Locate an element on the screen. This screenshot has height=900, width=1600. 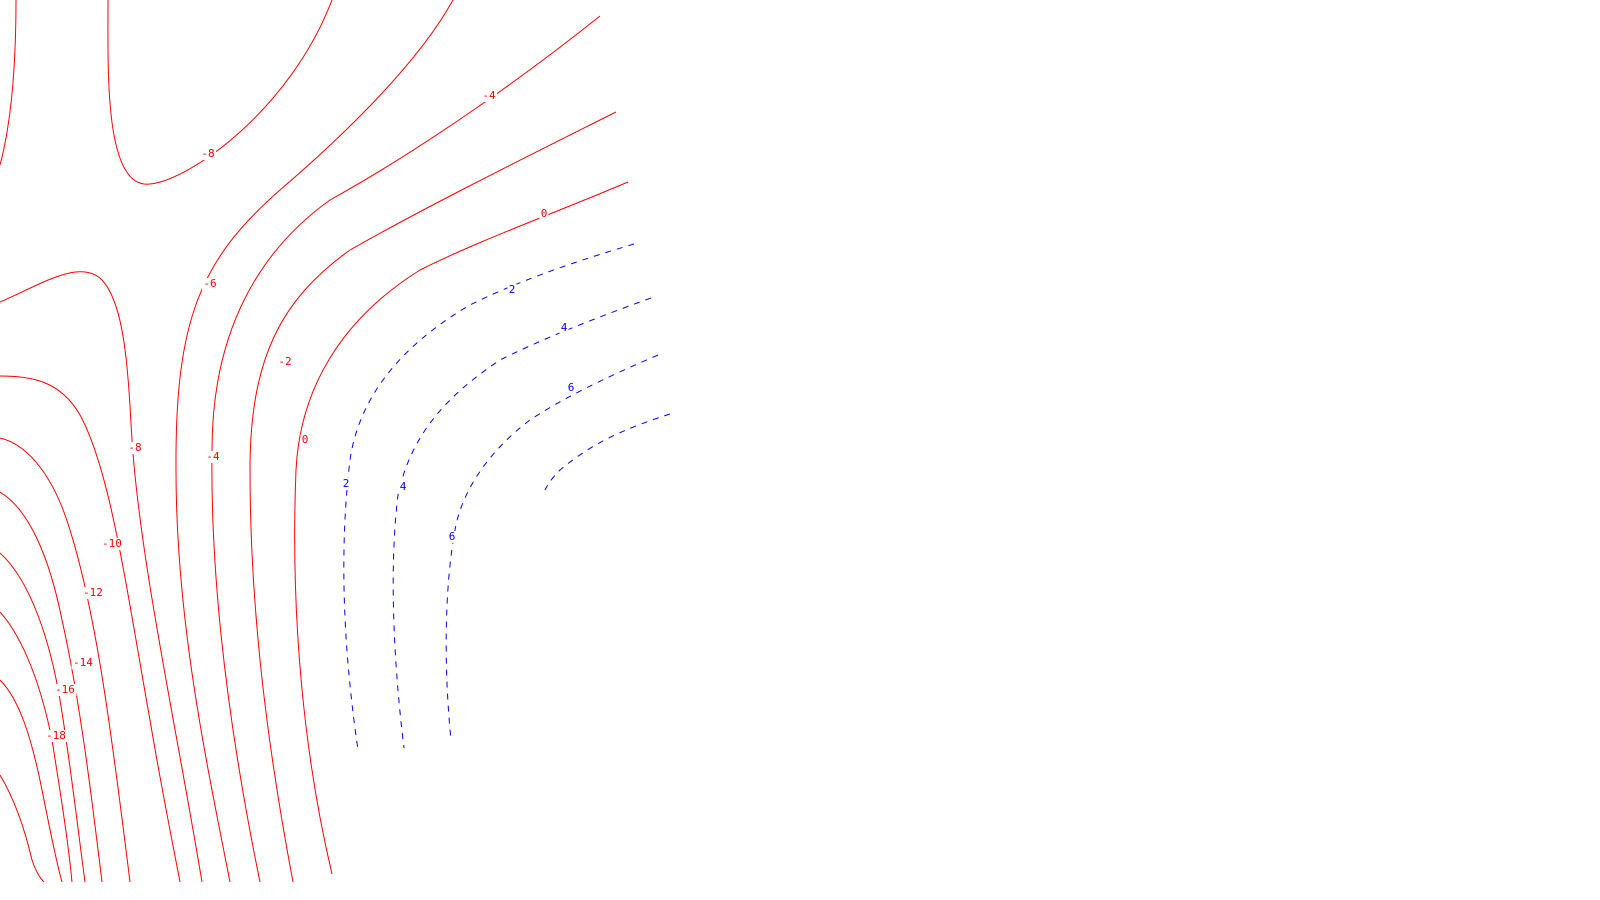
contour-label: -10 is located at coordinates (112, 543).